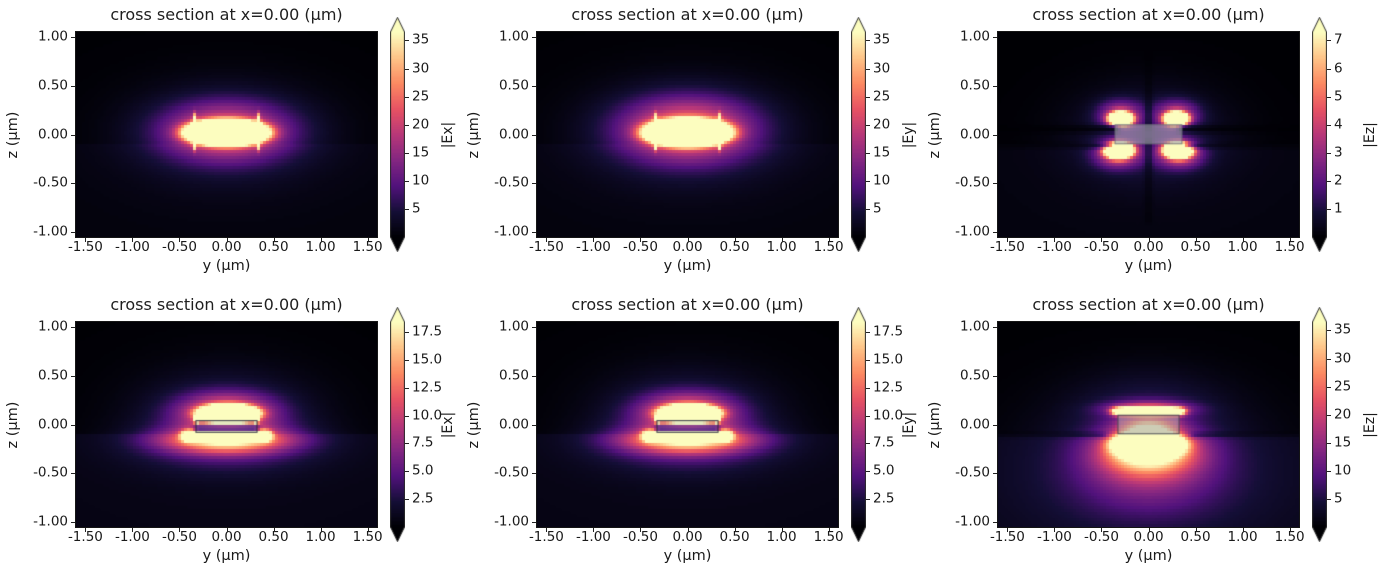  Describe the element at coordinates (423, 470) in the screenshot. I see `colorbar-tick: 5.0` at that location.